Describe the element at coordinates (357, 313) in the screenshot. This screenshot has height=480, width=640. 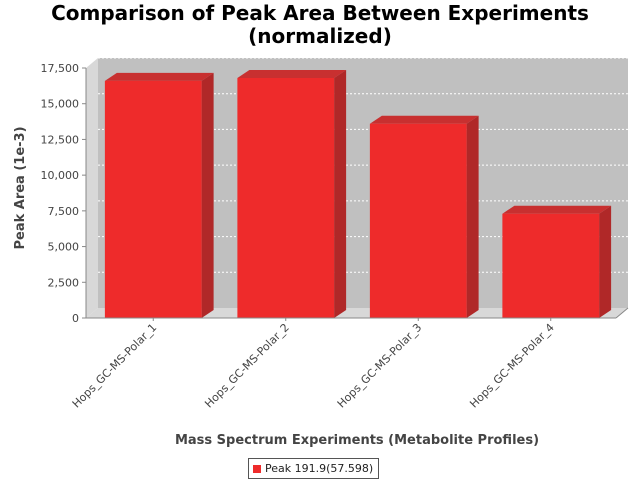
I see `plot-floor` at that location.